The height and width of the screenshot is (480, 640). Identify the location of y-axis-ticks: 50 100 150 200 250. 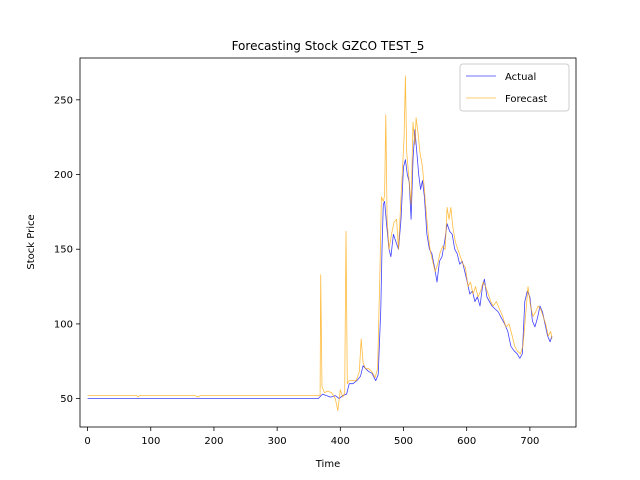
(67, 250).